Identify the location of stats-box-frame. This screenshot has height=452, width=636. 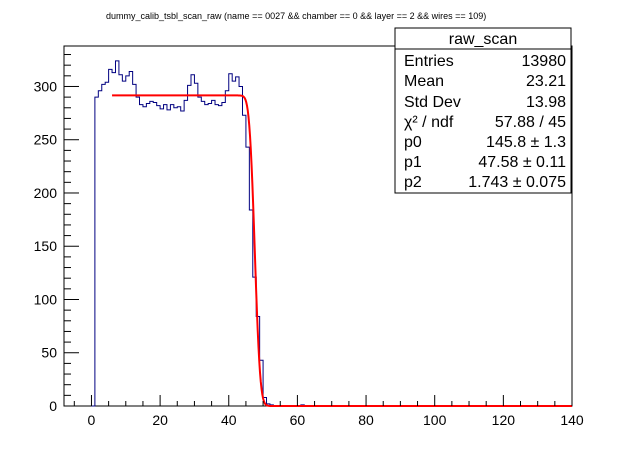
(483, 110).